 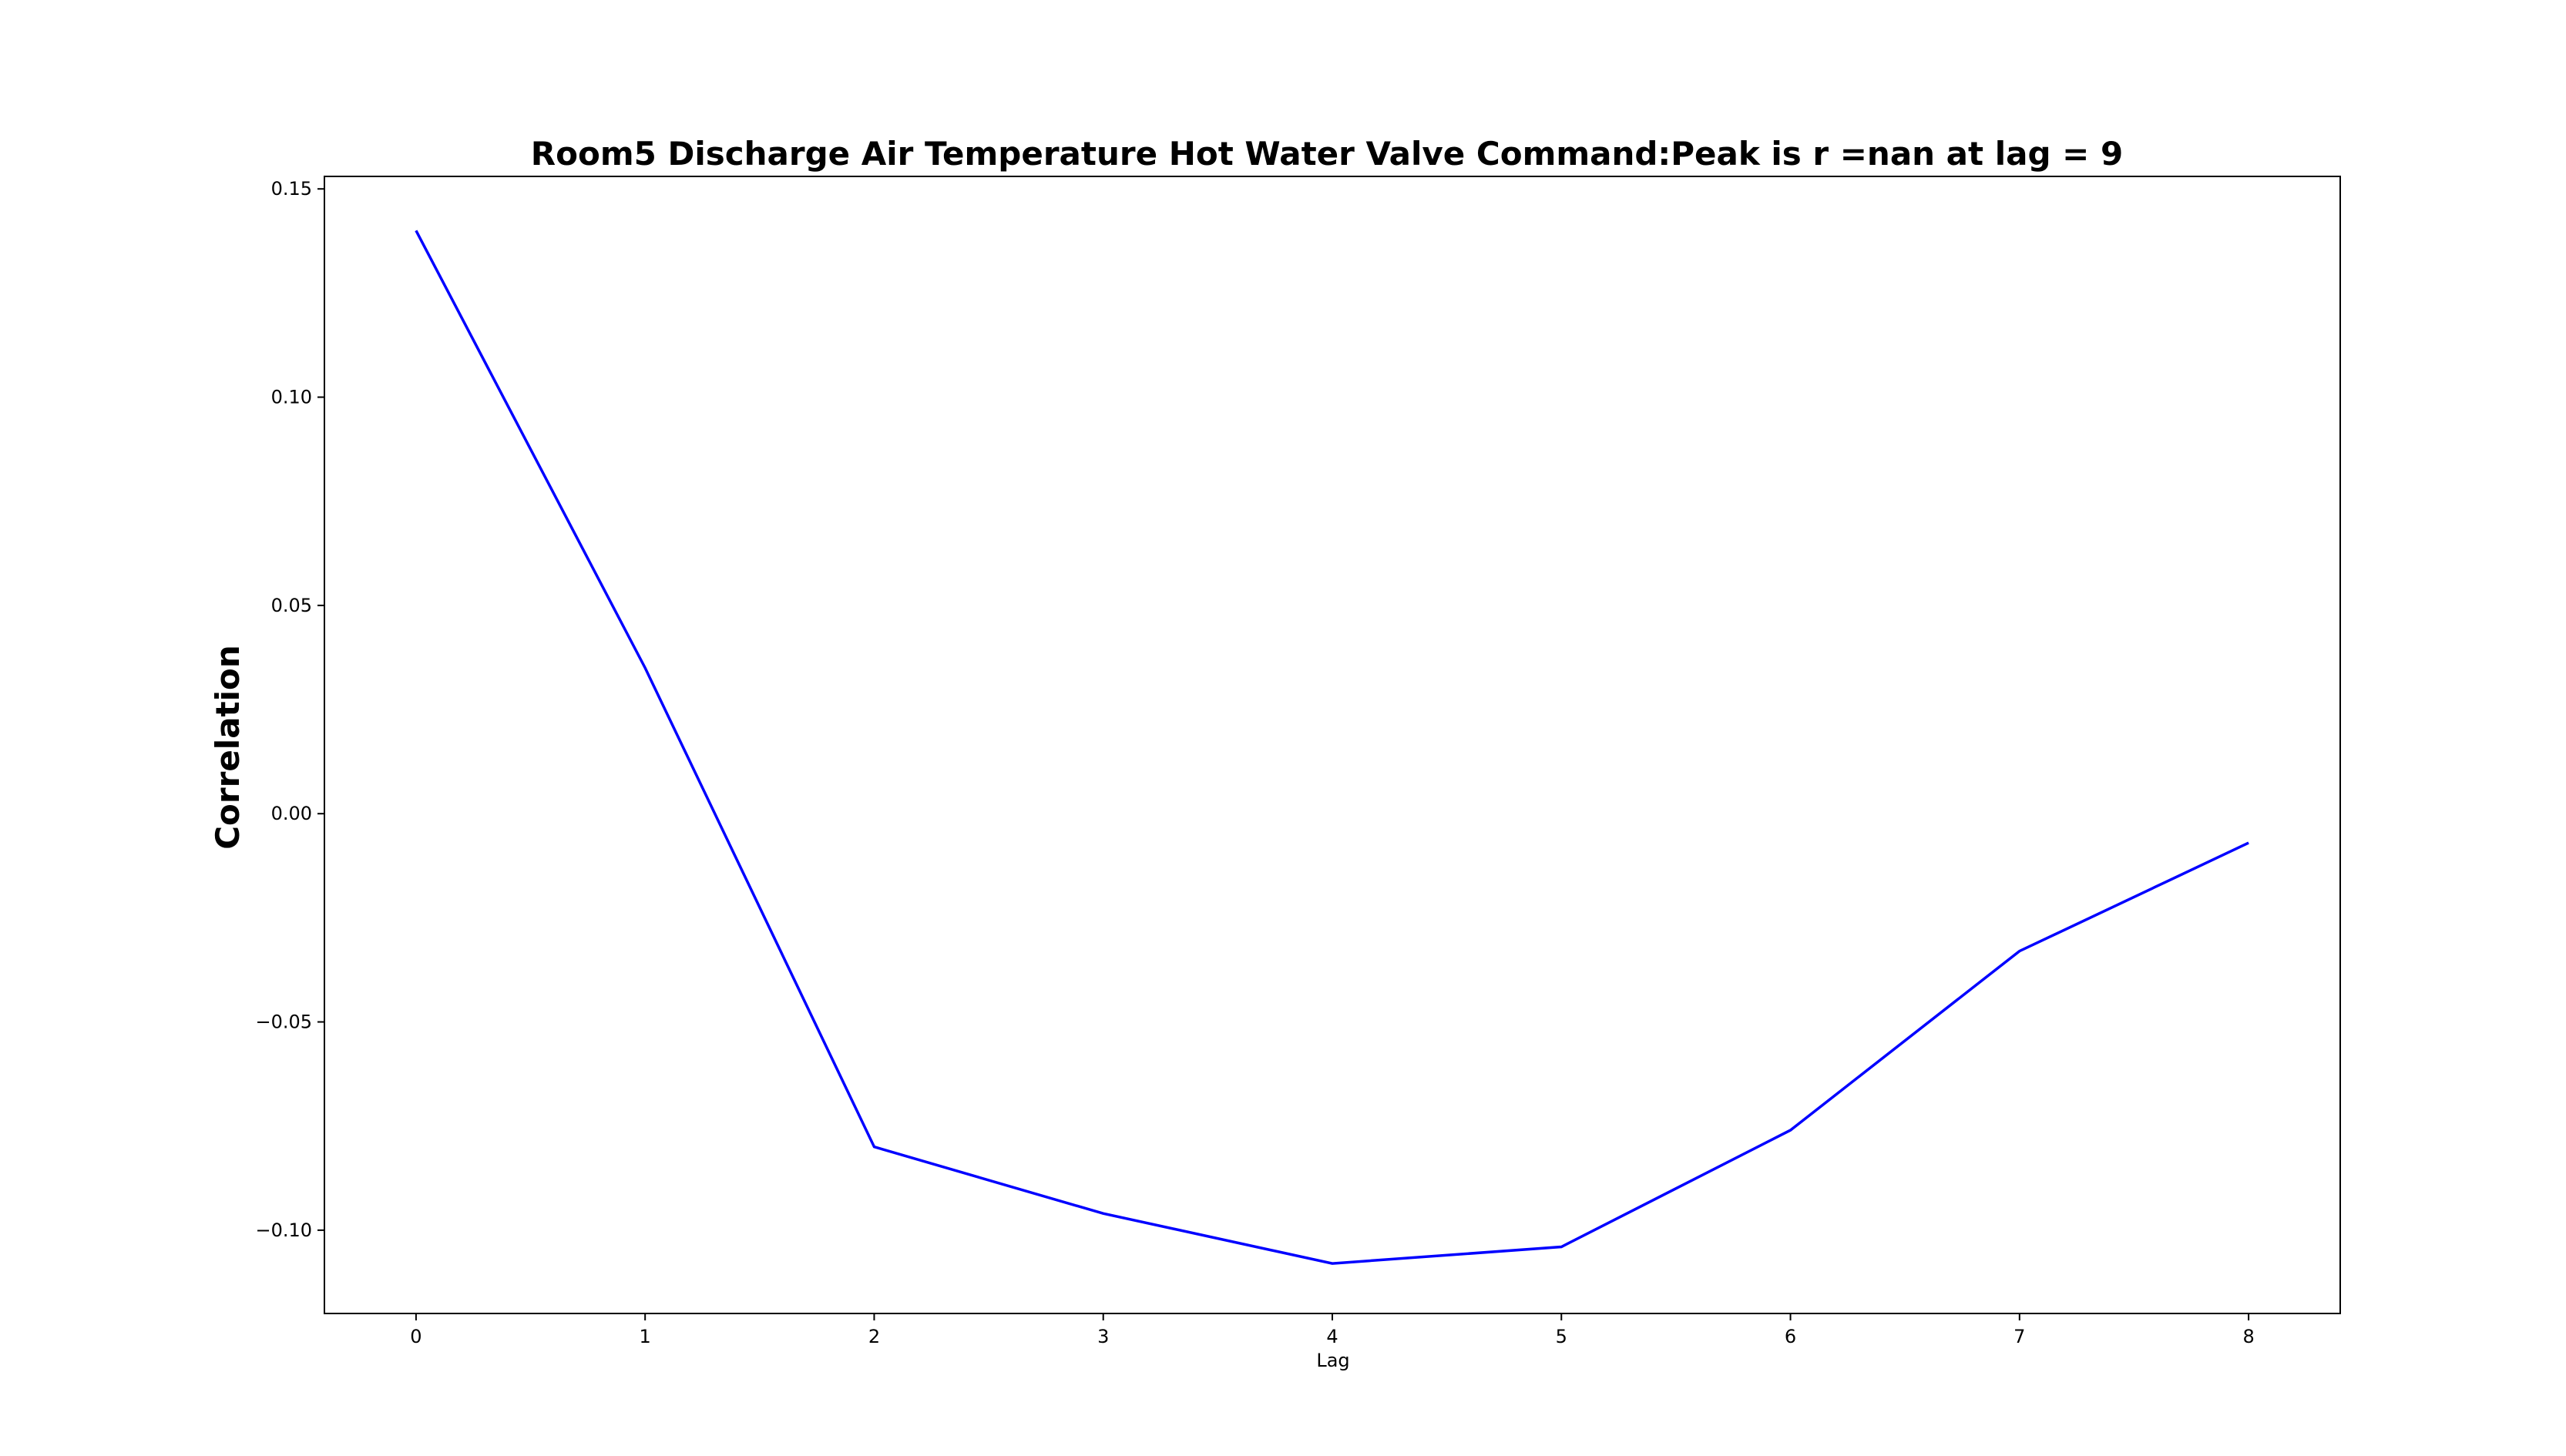 What do you see at coordinates (874, 1337) in the screenshot?
I see `x-tick-label: 2` at bounding box center [874, 1337].